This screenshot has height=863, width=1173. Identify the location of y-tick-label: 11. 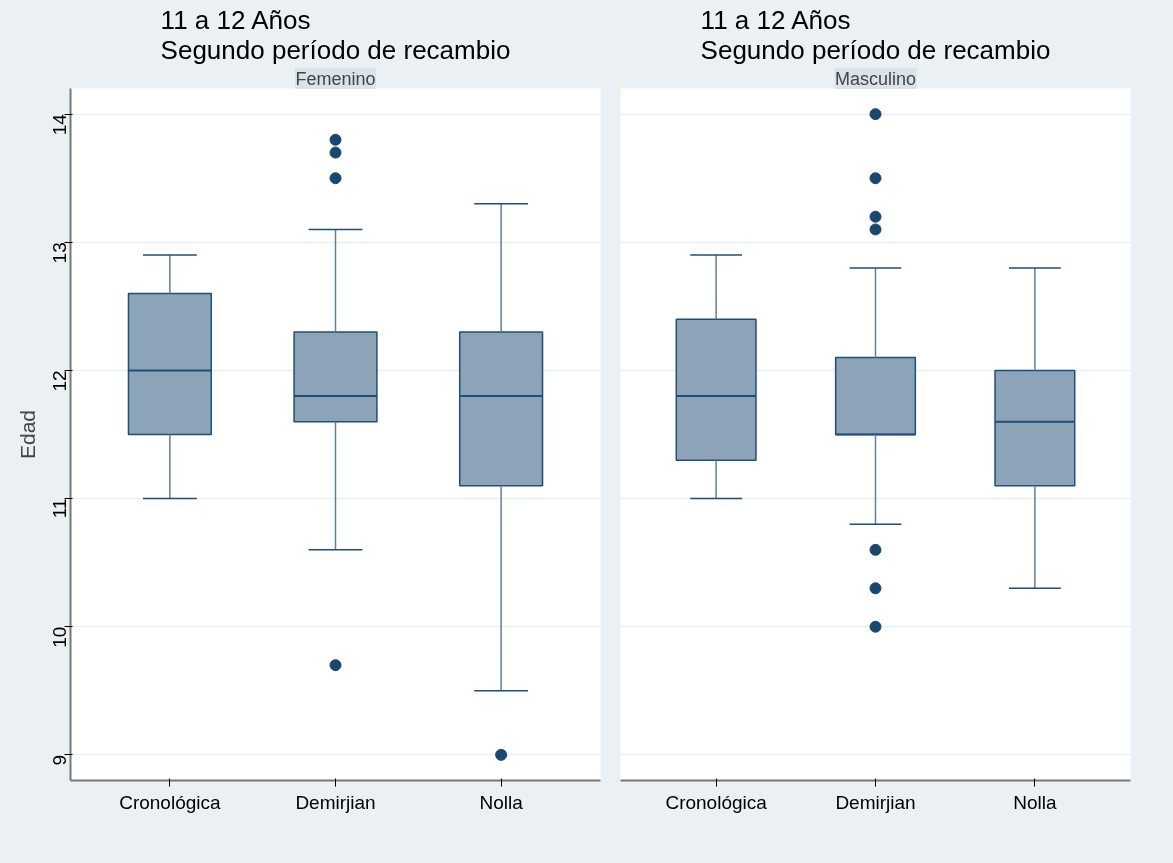
(59, 508).